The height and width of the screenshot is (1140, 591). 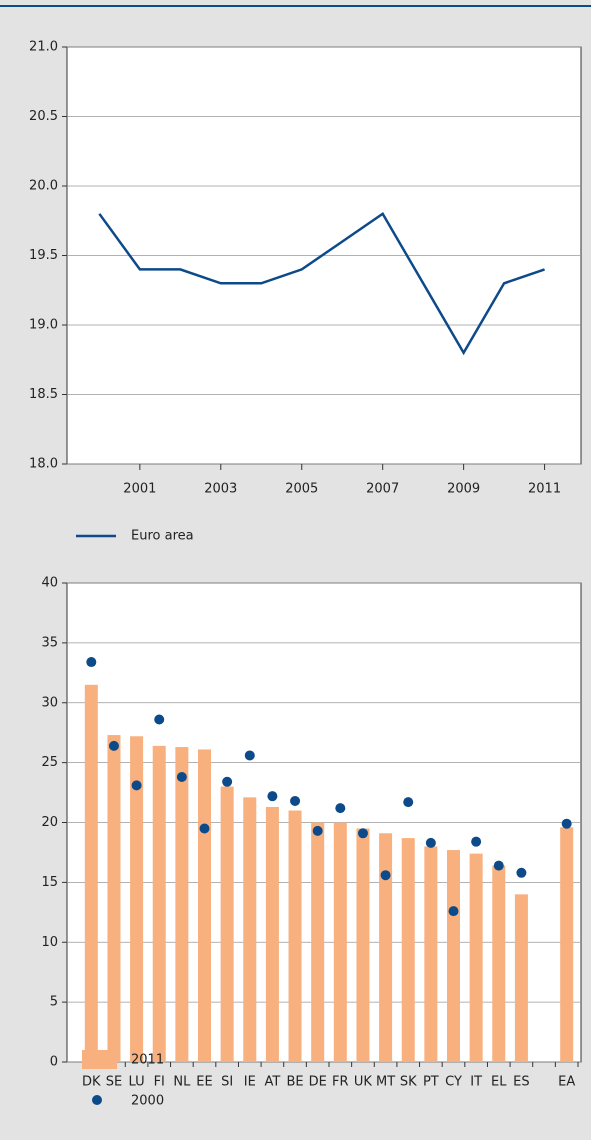 What do you see at coordinates (476, 1082) in the screenshot?
I see `x-tick-label: IT` at bounding box center [476, 1082].